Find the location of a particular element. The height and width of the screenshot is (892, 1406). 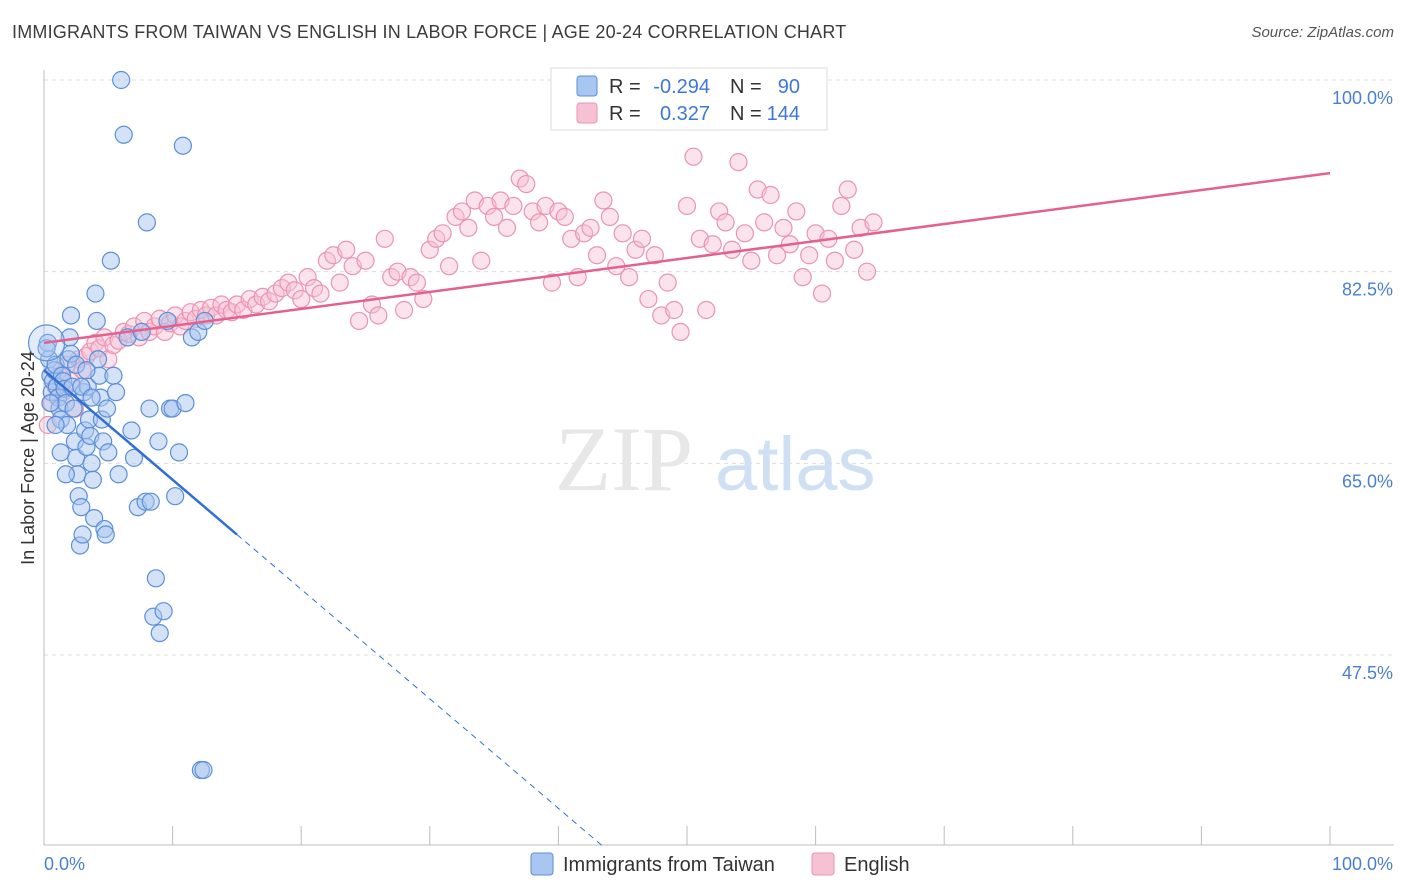

y-tick-label-3: 100.0% is located at coordinates (1362, 98).